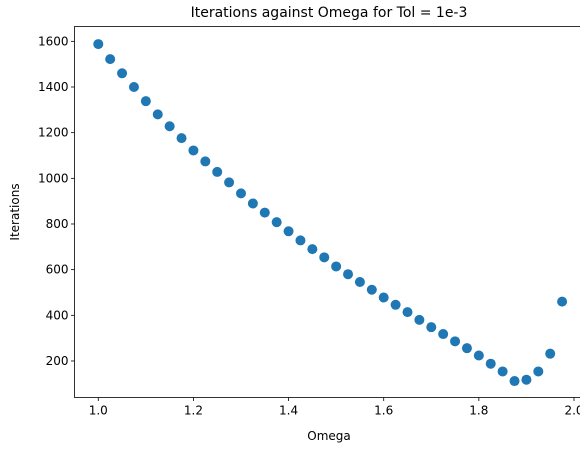 The width and height of the screenshot is (580, 453). What do you see at coordinates (572, 411) in the screenshot?
I see `x-tick-label: 2.0` at bounding box center [572, 411].